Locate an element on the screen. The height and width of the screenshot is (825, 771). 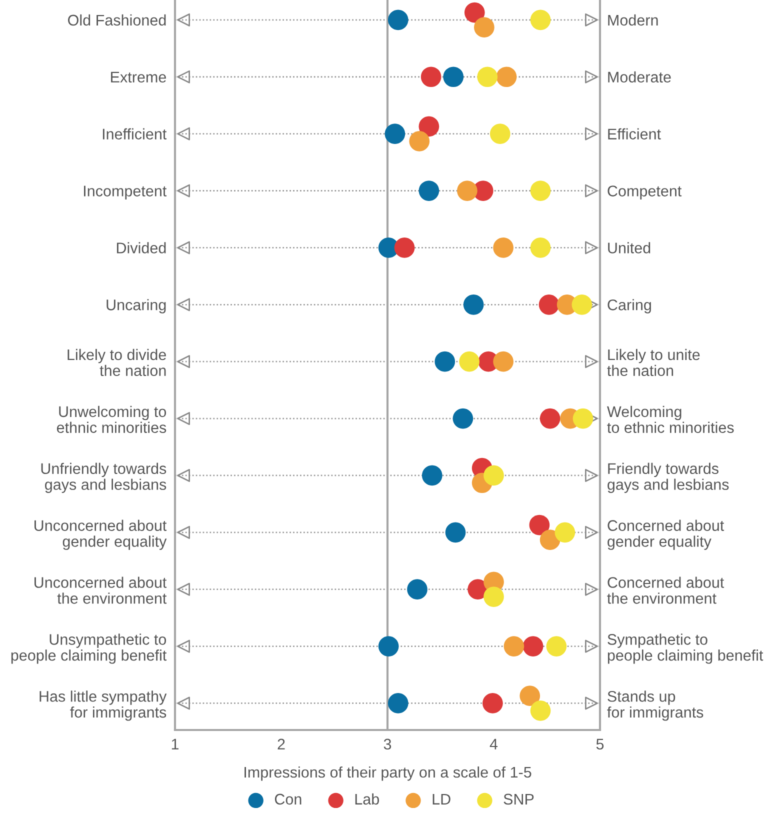
y2-tick-label: Friendly towards gays and lesbians is located at coordinates (668, 477).